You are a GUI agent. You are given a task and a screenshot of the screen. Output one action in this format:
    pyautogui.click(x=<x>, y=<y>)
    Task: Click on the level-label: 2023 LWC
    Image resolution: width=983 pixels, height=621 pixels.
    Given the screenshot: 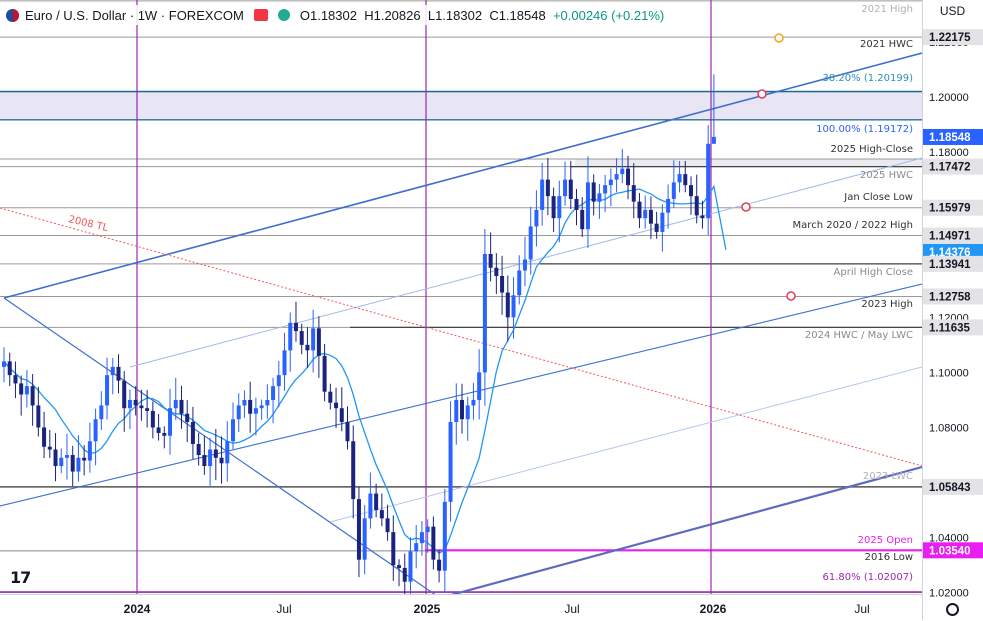 What is the action you would take?
    pyautogui.click(x=888, y=476)
    